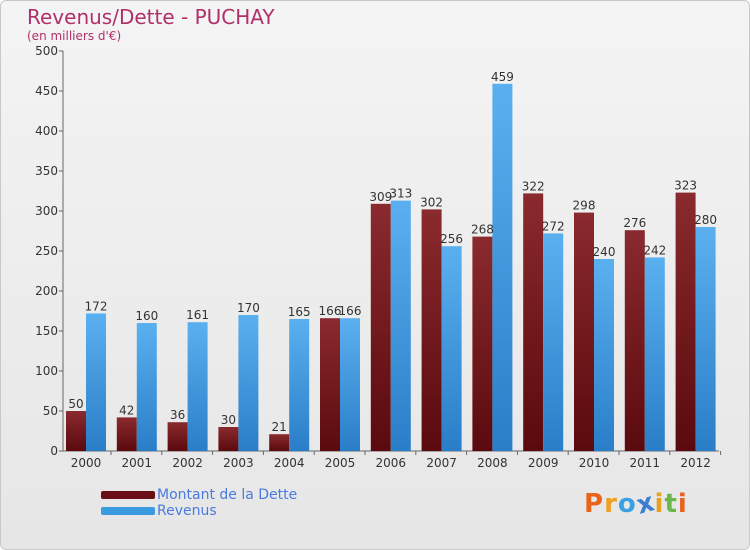 The image size is (750, 550). What do you see at coordinates (46, 171) in the screenshot?
I see `y-tick-label: 350` at bounding box center [46, 171].